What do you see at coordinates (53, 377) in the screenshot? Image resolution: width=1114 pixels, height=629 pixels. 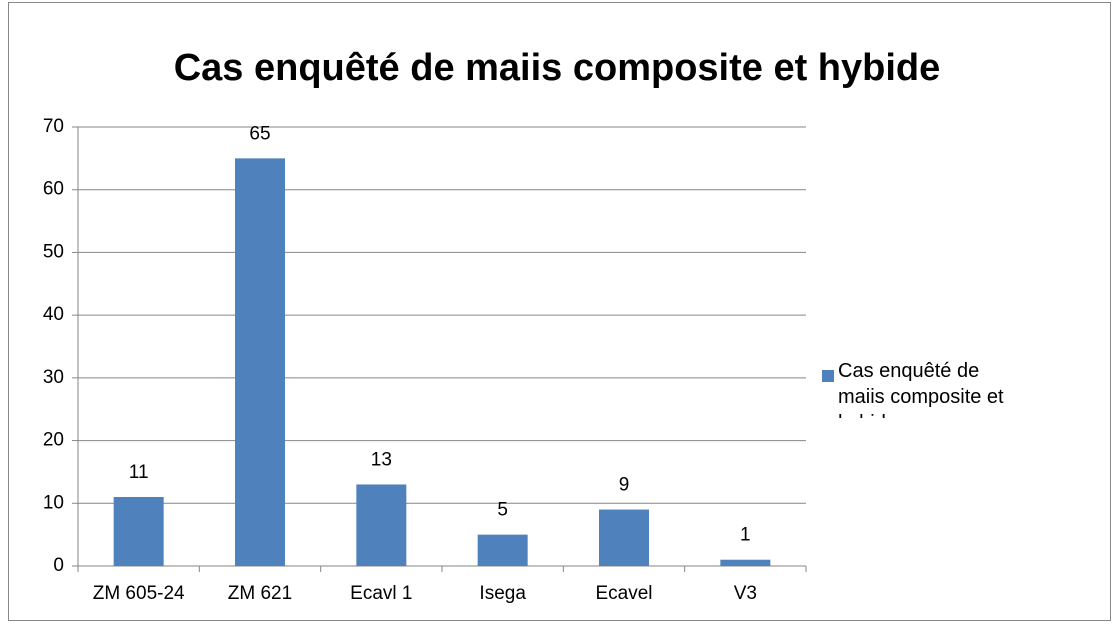 I see `y-tick-label: 30` at bounding box center [53, 377].